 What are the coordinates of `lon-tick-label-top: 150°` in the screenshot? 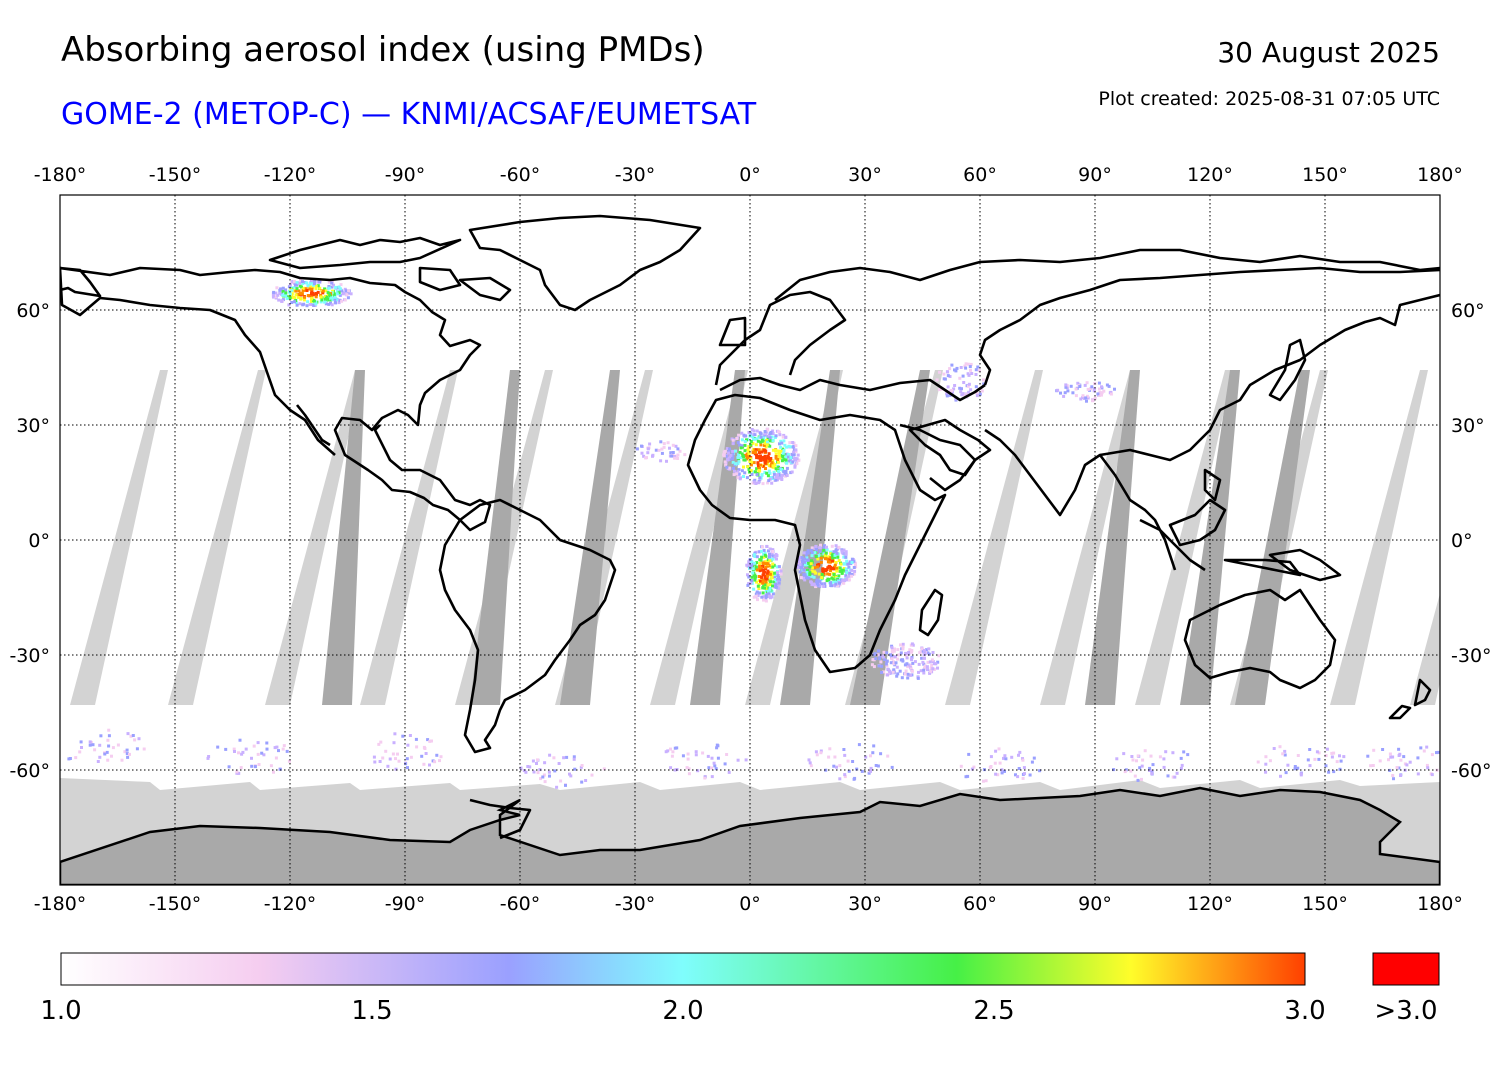 It's located at (1325, 175).